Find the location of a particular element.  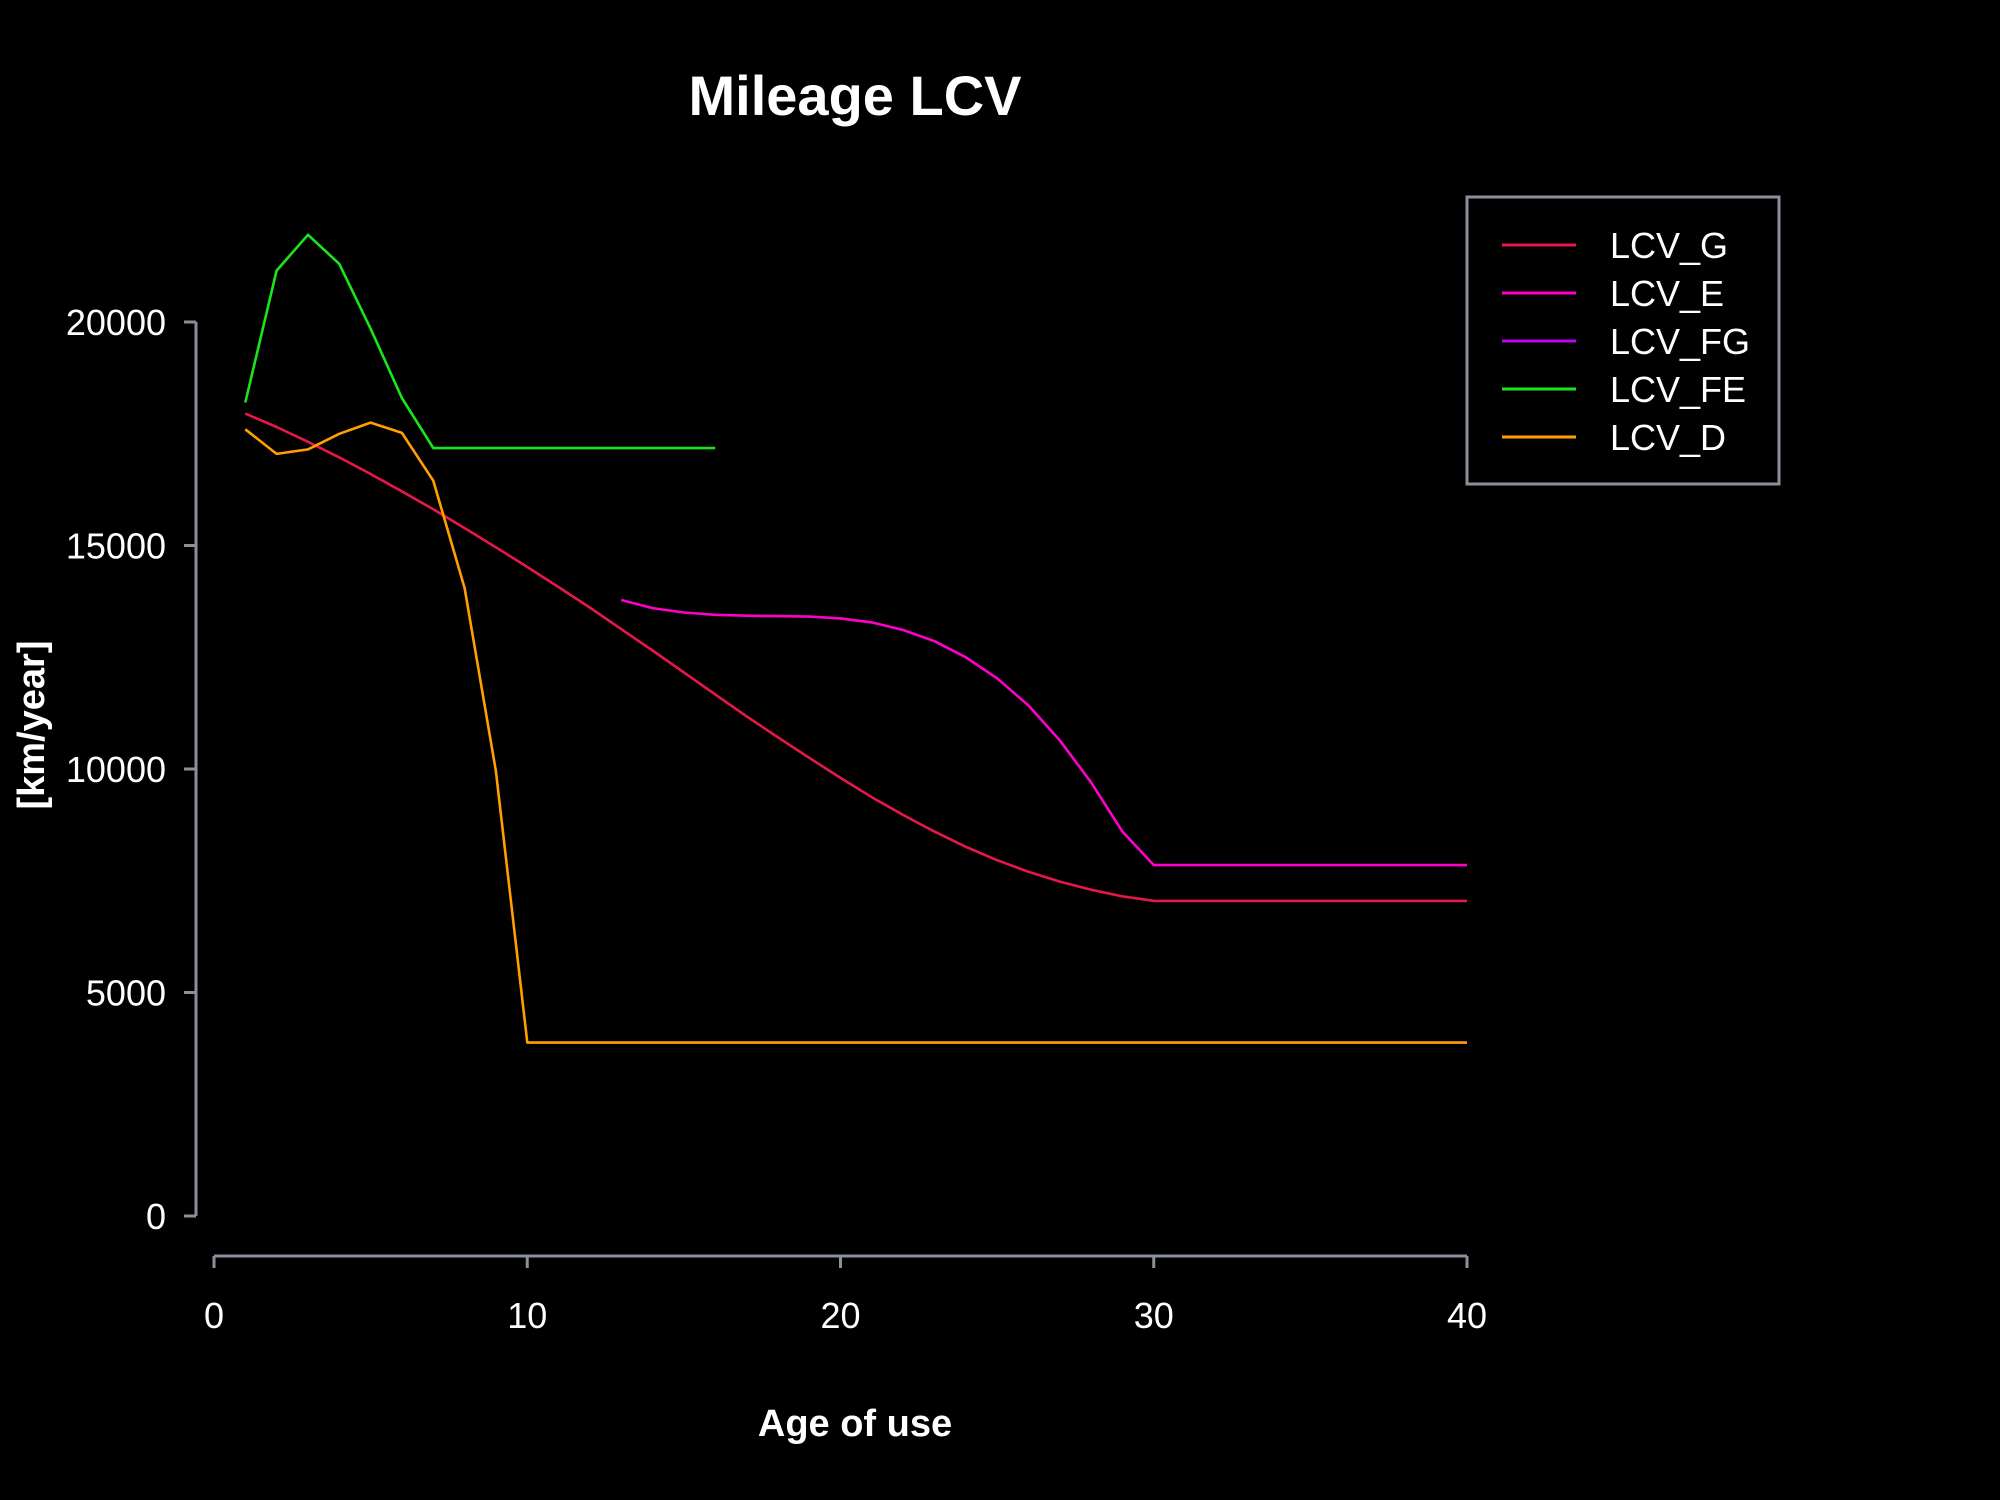

y-tick-label: 15000 is located at coordinates (116, 546).